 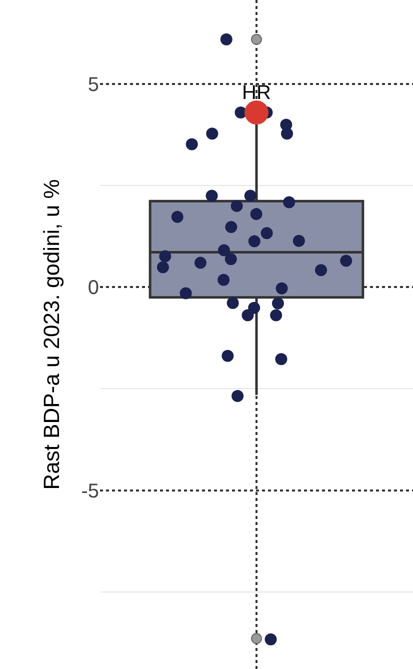 I want to click on y-tick-label: -5, so click(x=90, y=491).